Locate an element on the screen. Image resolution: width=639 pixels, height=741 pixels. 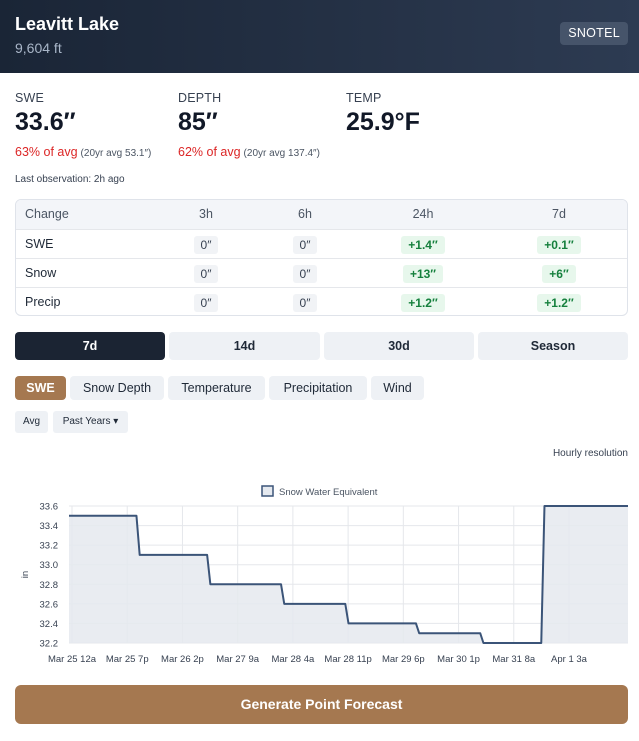
network-badge: SNOTEL is located at coordinates (594, 33).